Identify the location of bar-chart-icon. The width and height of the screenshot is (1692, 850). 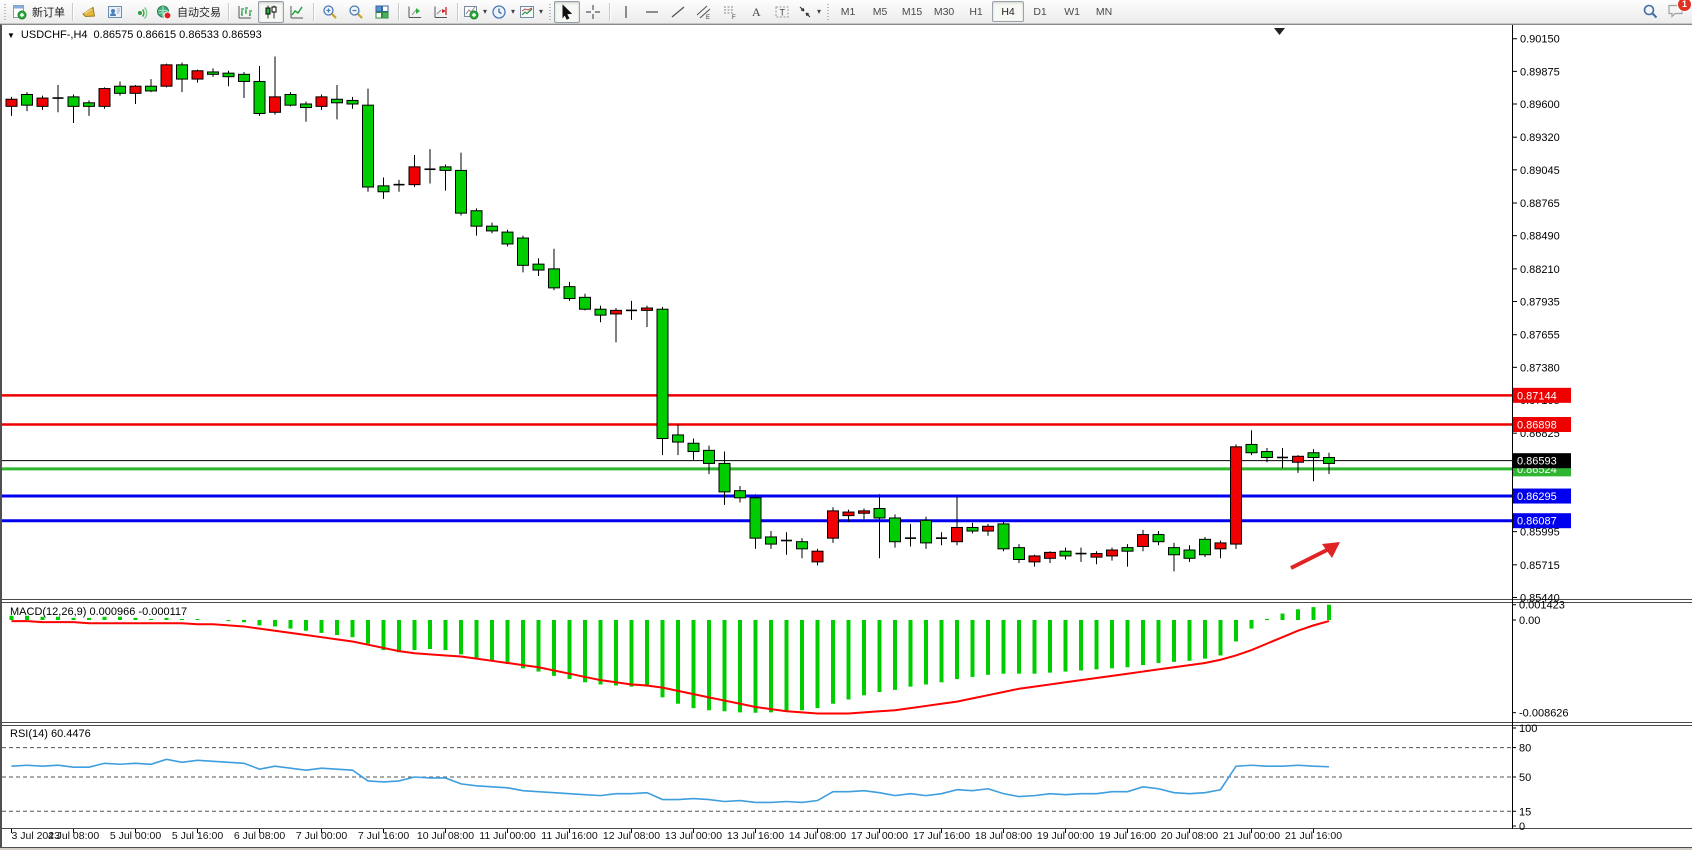
(245, 11).